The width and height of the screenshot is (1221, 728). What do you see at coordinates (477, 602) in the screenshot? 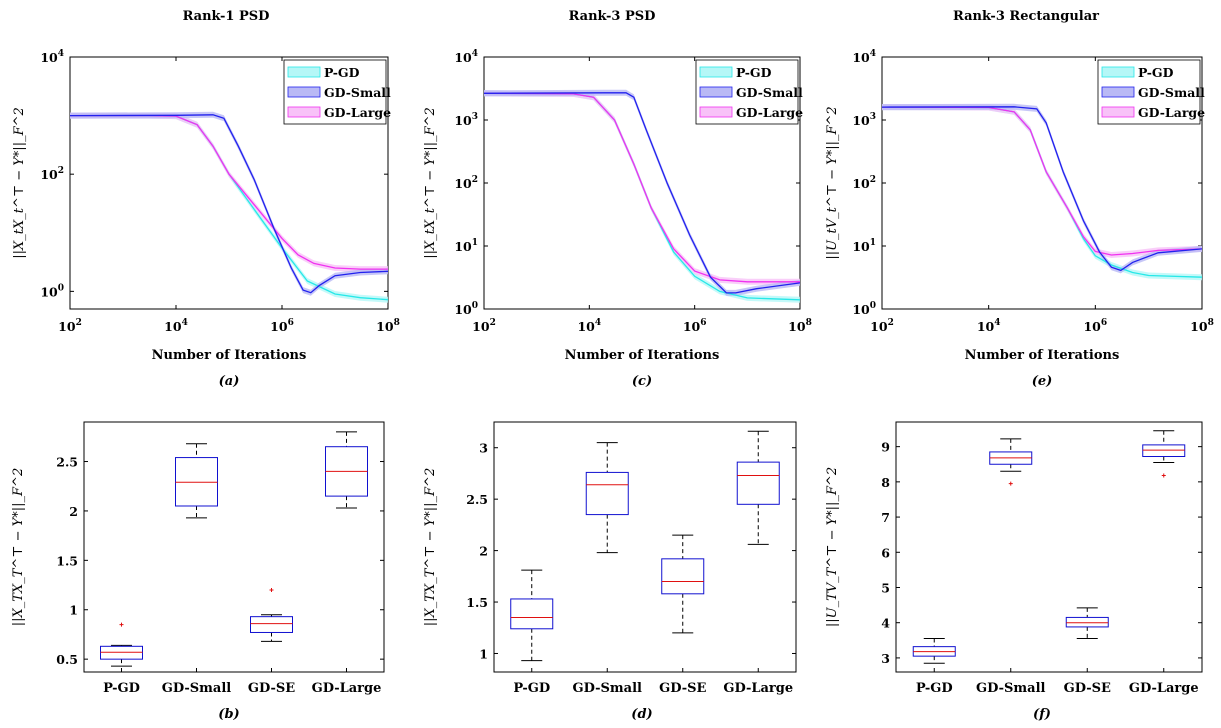
I see `y-tick-label: 1.5` at bounding box center [477, 602].